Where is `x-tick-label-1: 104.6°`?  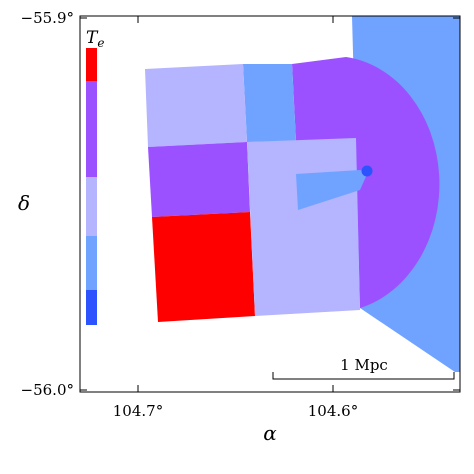 x-tick-label-1: 104.6° is located at coordinates (333, 411).